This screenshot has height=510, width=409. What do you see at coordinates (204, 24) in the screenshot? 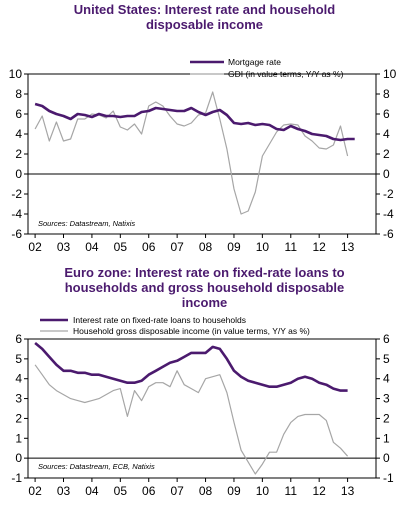
I see `chart1-title-line2: disposable income` at bounding box center [204, 24].